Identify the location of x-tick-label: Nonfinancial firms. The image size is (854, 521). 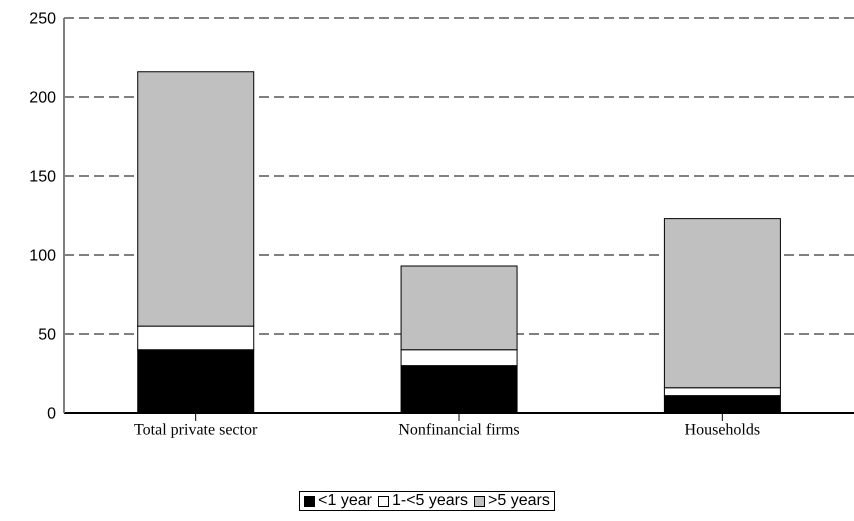
(459, 429).